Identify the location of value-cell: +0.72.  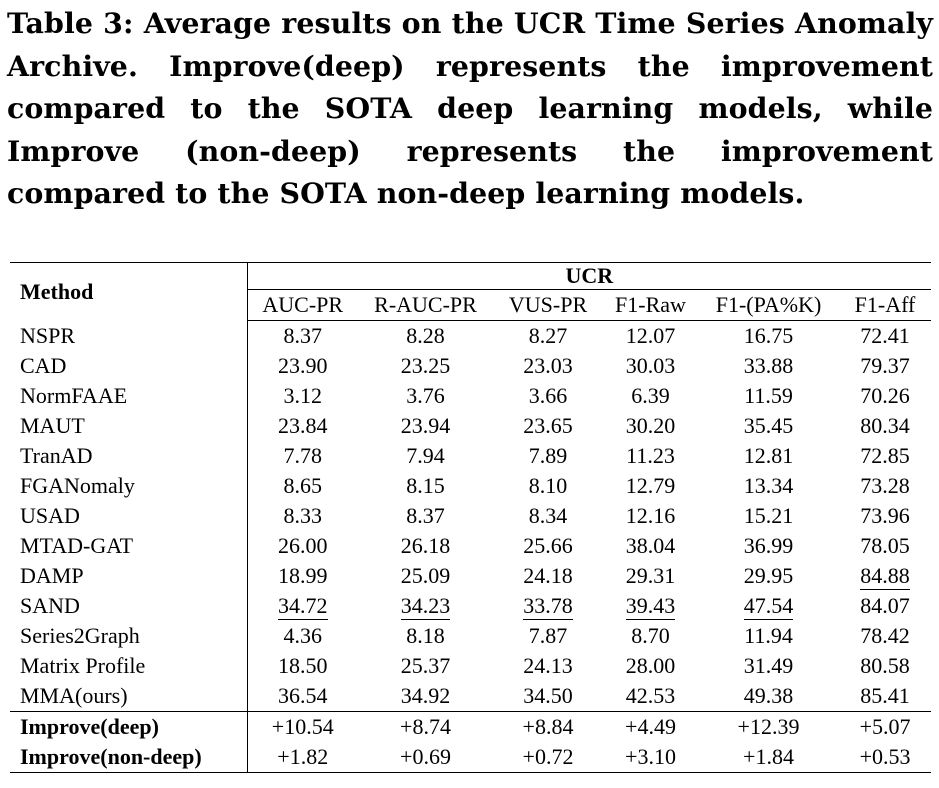
(548, 757).